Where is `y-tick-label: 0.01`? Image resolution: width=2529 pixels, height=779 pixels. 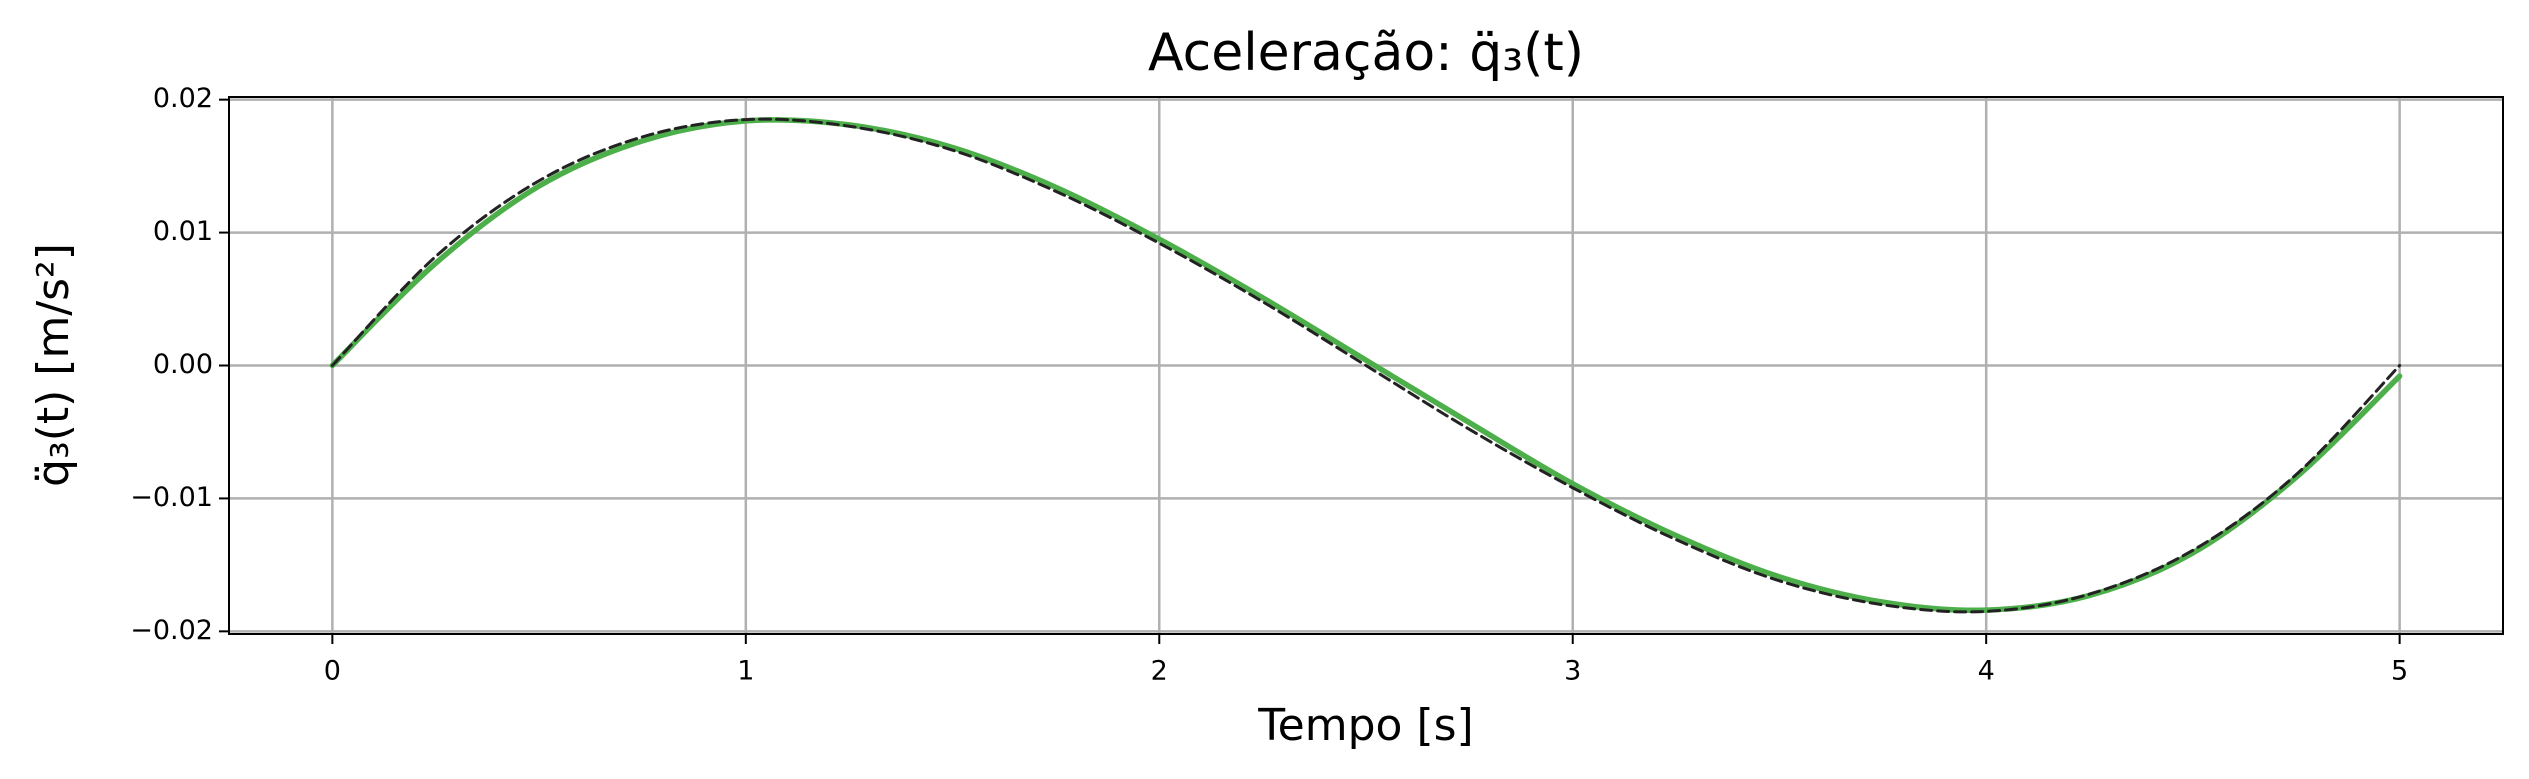
y-tick-label: 0.01 is located at coordinates (183, 231).